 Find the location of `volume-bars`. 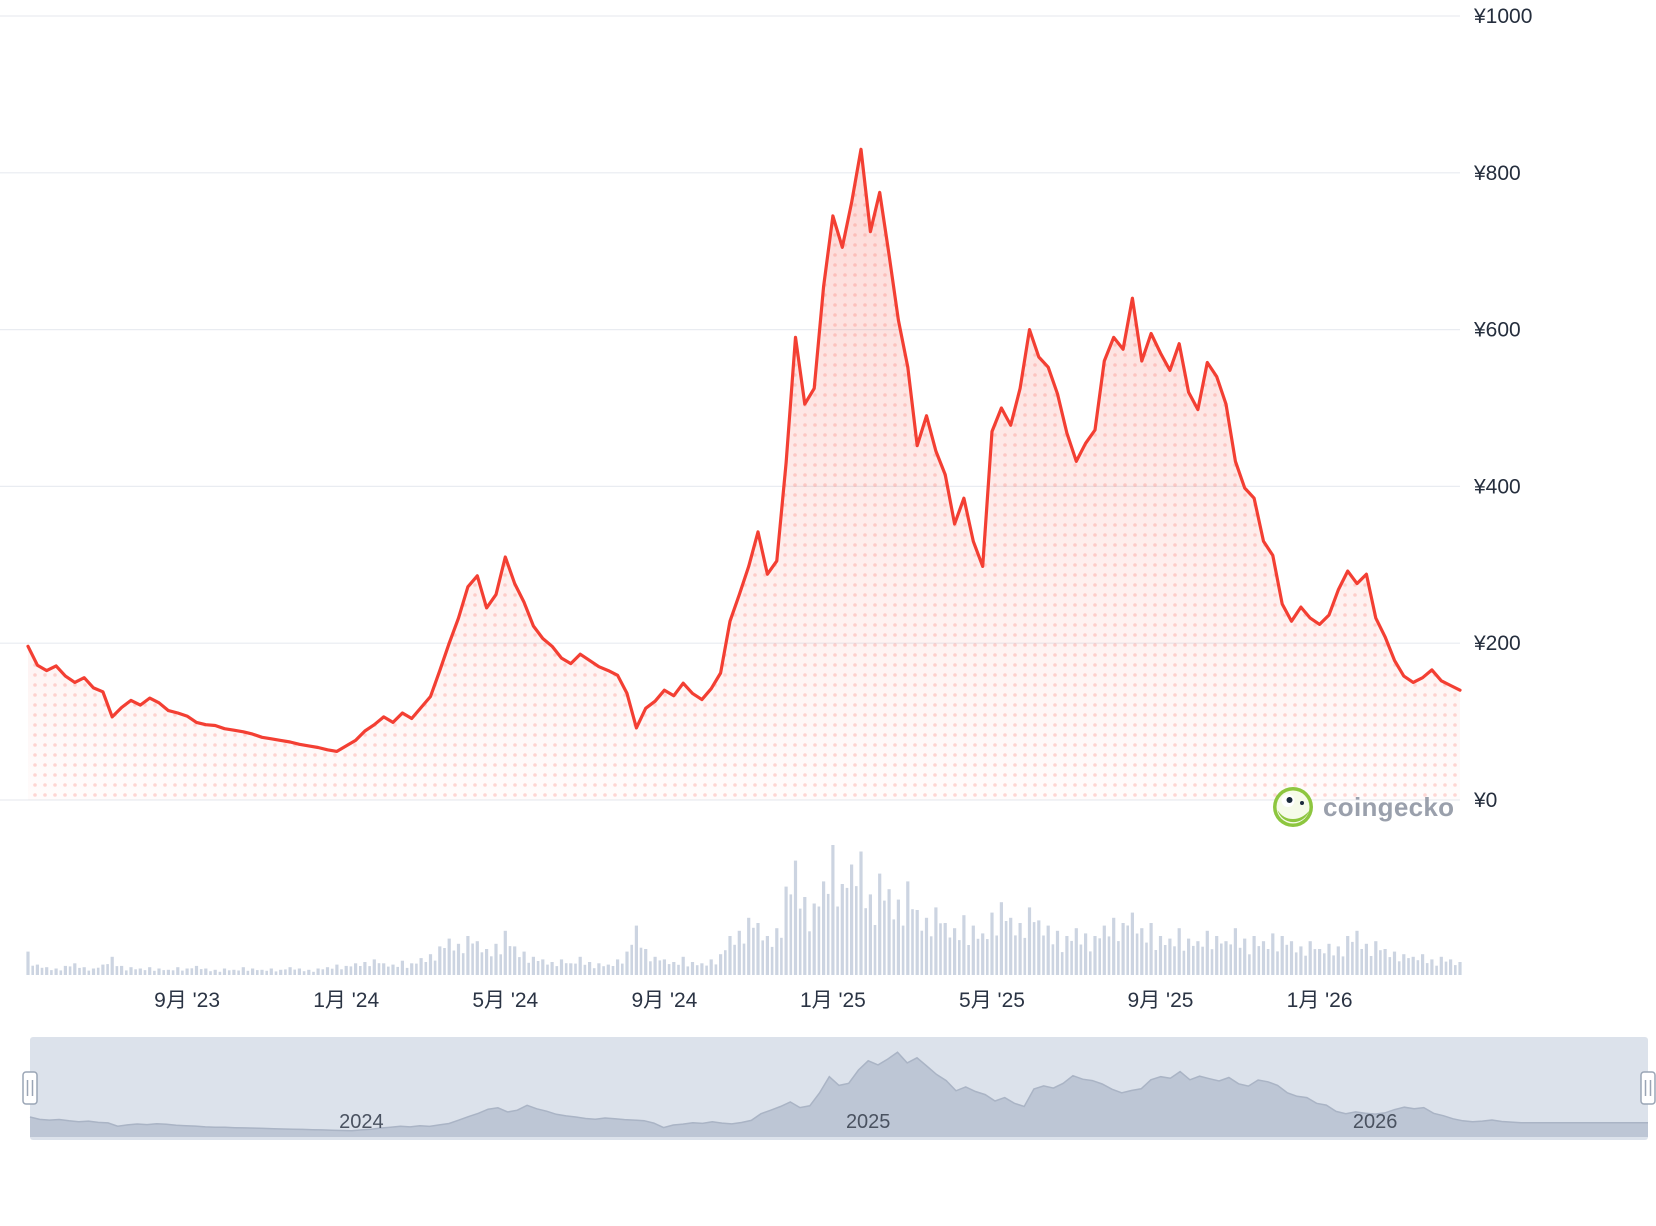

volume-bars is located at coordinates (744, 910).